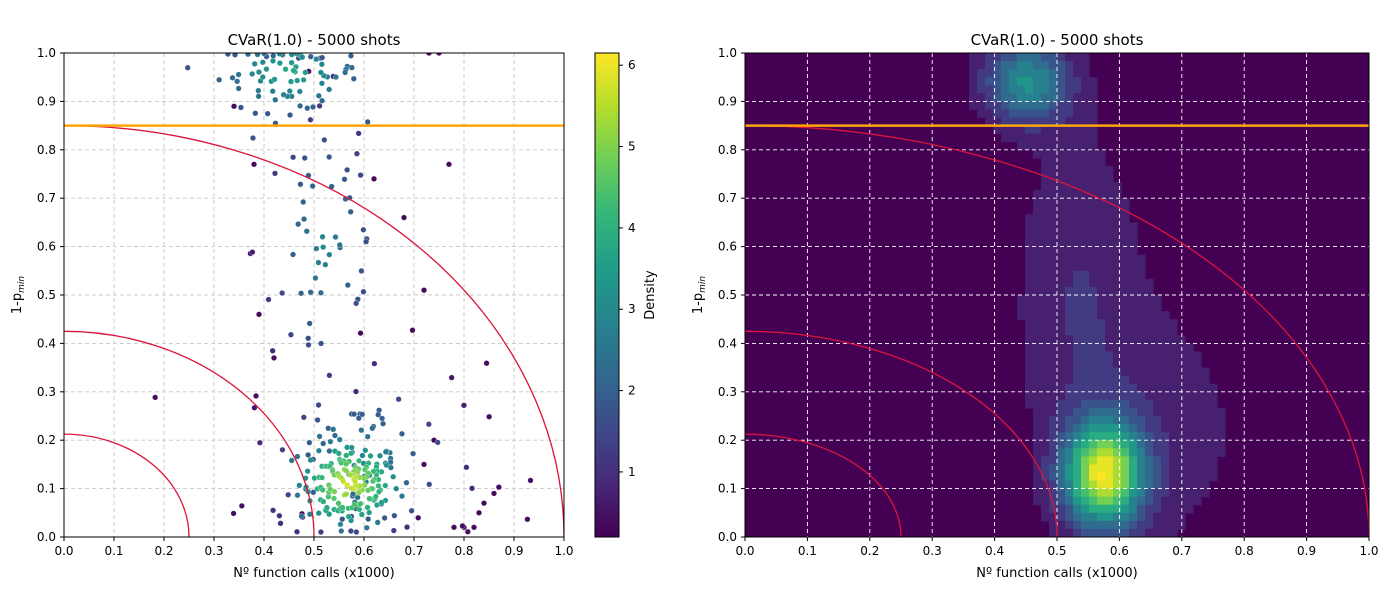 Image resolution: width=1390 pixels, height=590 pixels. I want to click on left-y-tick-label: 0.7, so click(46, 198).